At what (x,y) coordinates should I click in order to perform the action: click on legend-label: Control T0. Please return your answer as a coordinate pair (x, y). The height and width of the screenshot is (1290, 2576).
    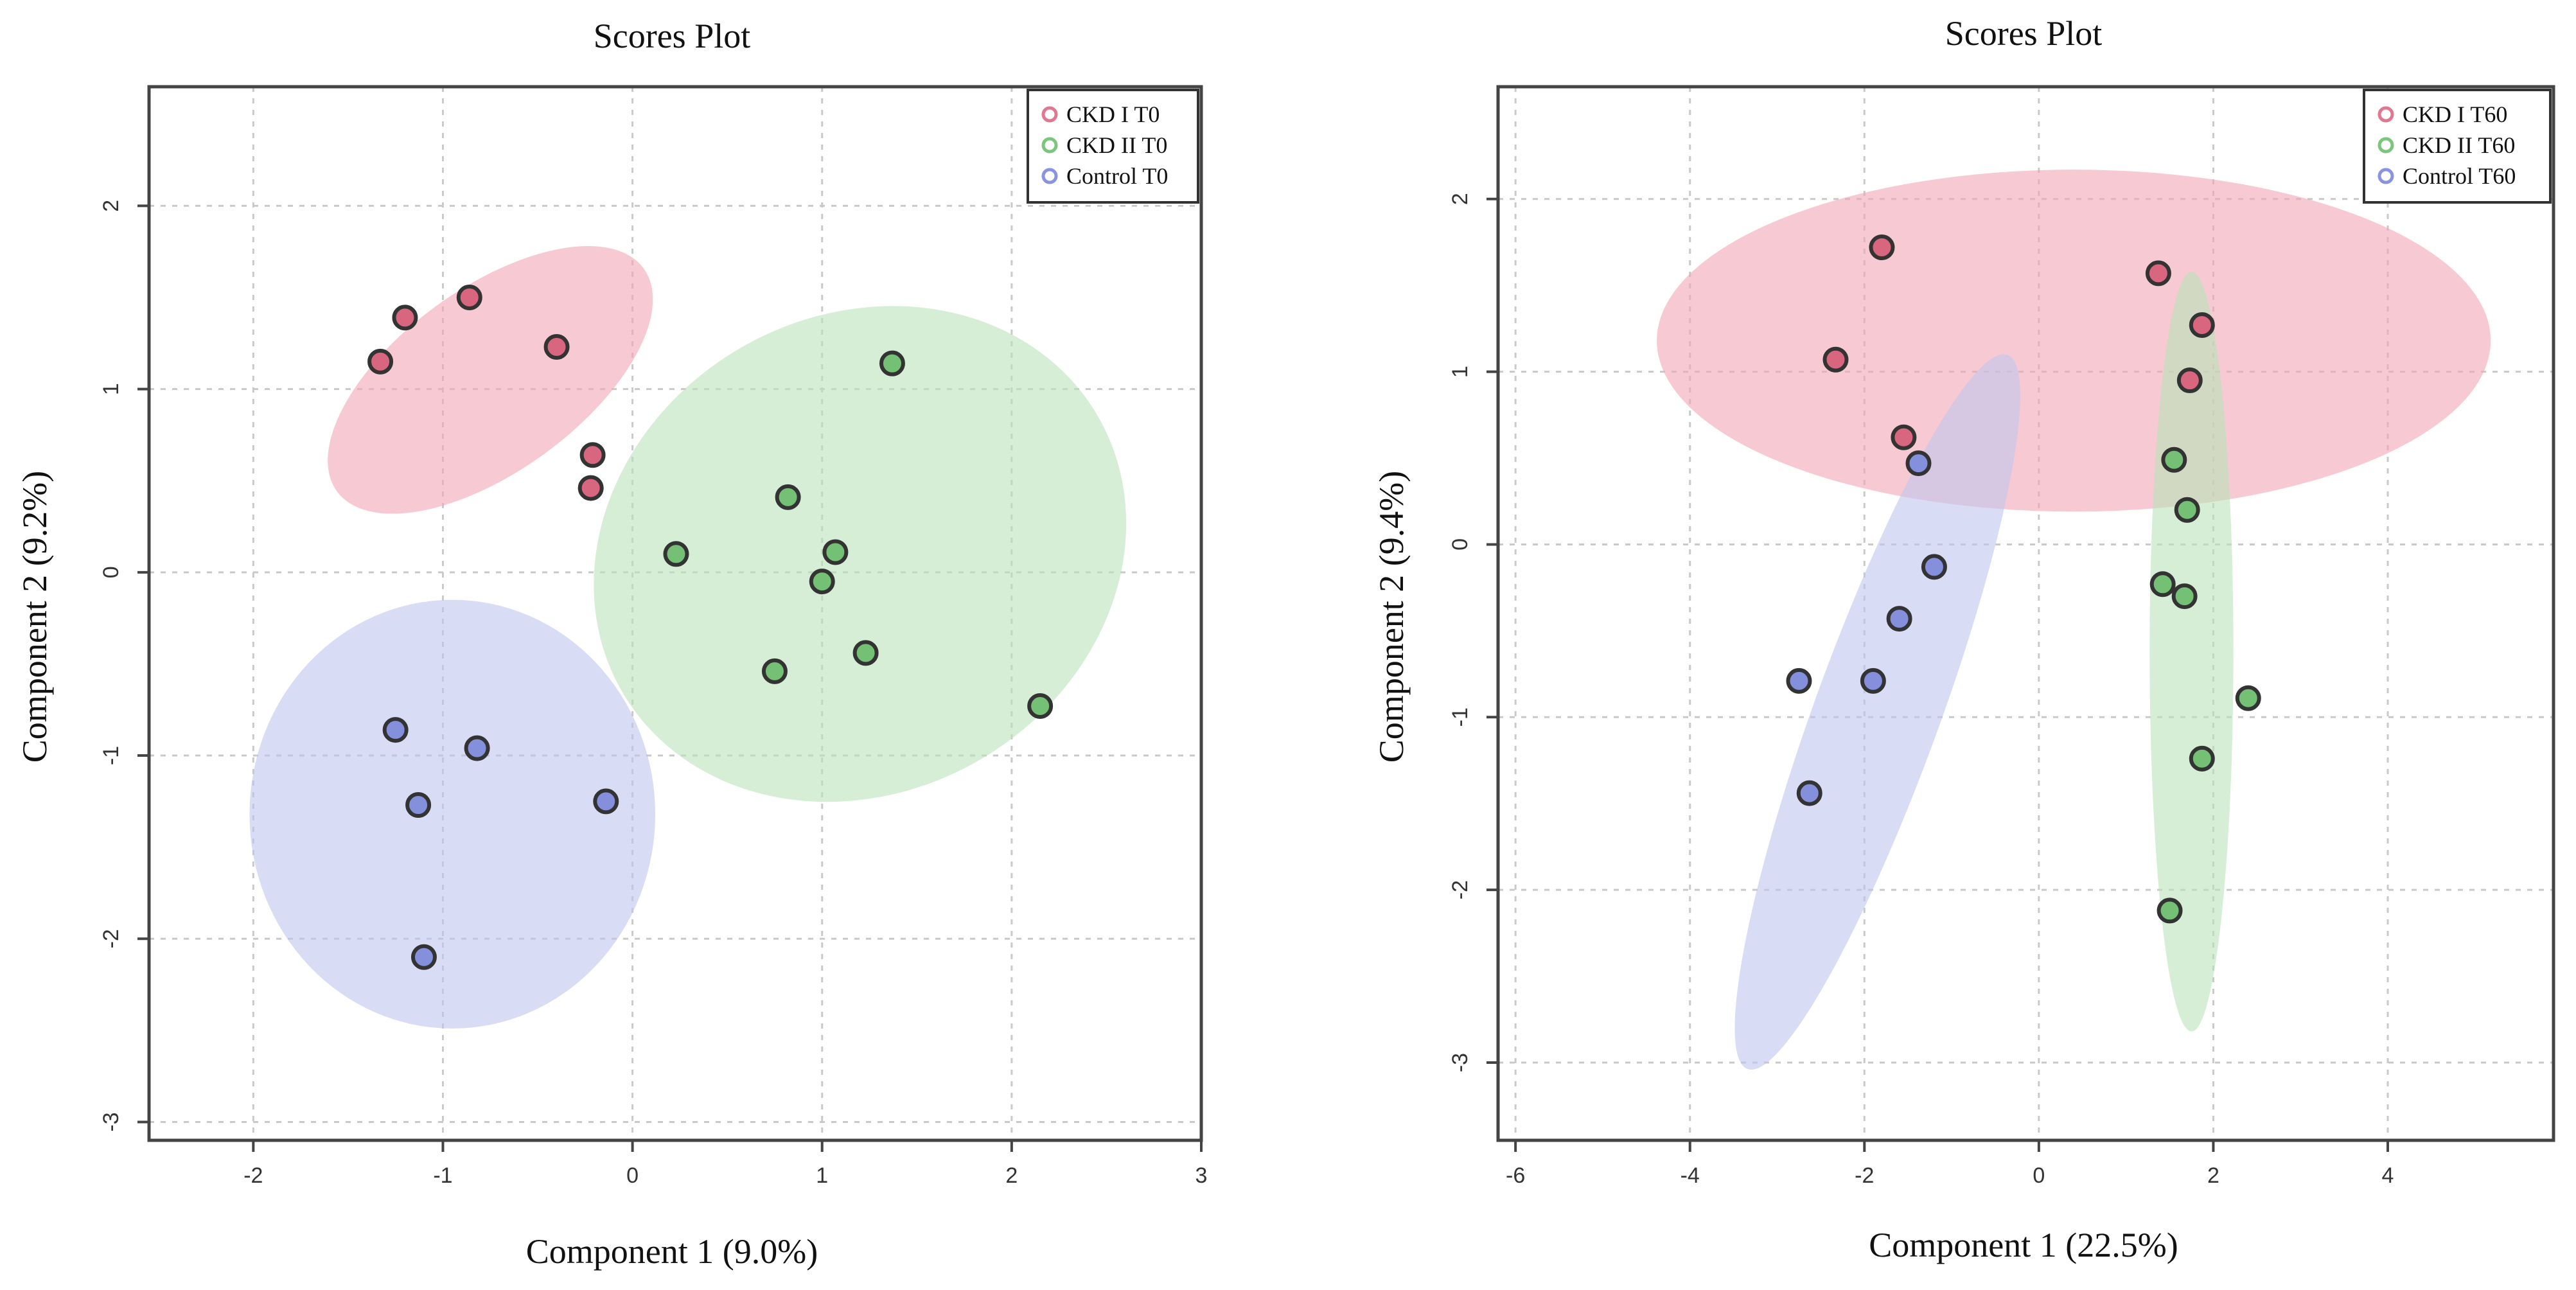
    Looking at the image, I should click on (1117, 176).